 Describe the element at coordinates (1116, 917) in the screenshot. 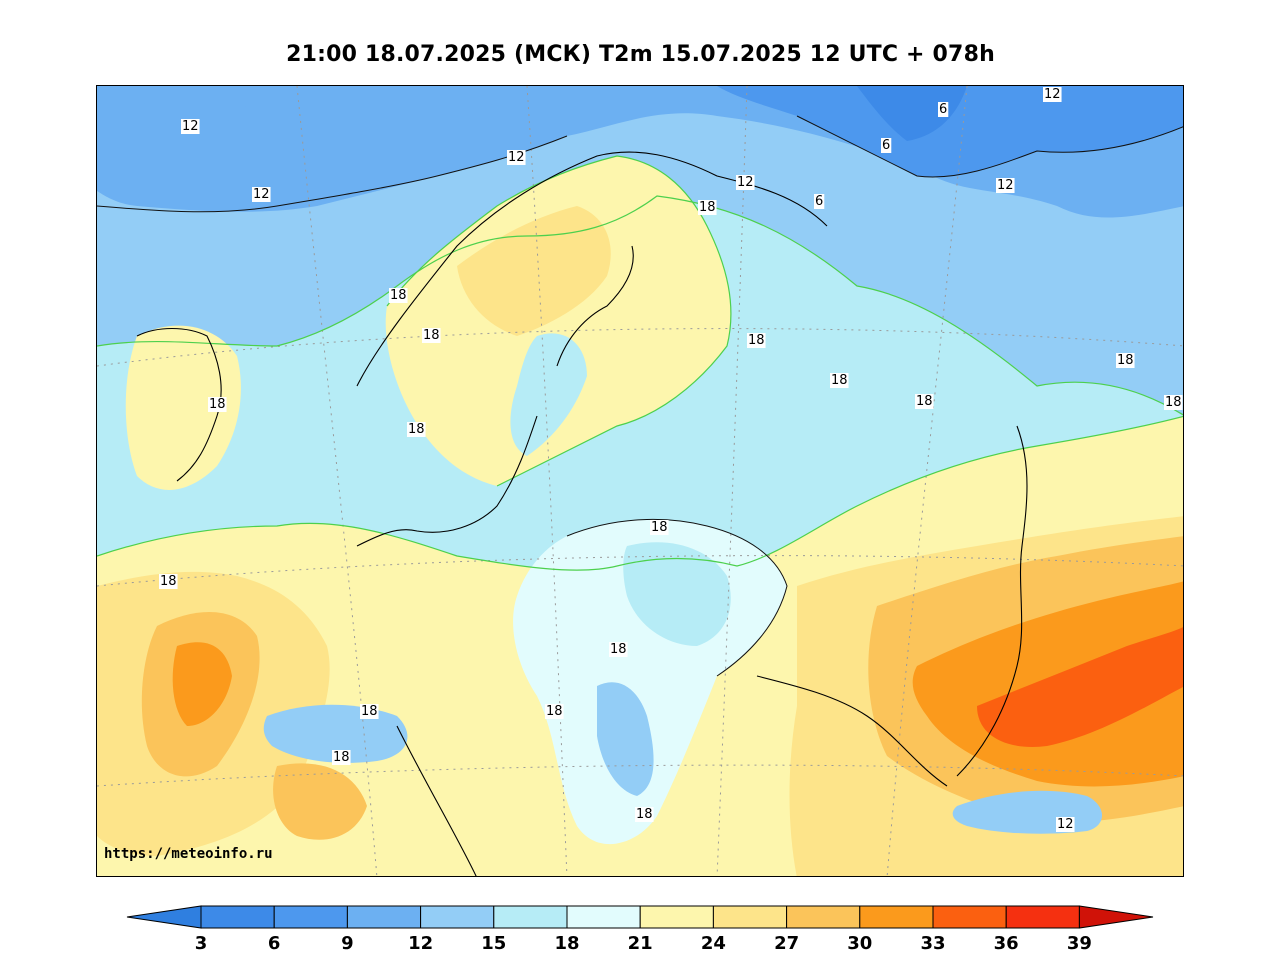

I see `colorbar-max-arrow` at that location.